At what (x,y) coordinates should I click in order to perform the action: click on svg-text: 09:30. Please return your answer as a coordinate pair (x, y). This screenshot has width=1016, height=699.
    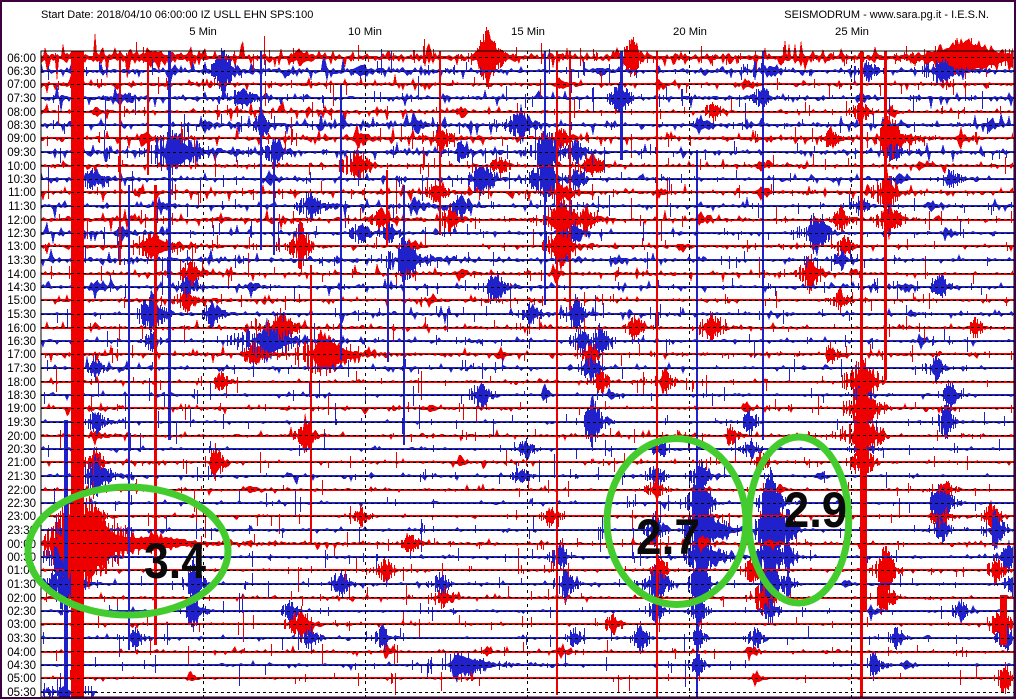
    Looking at the image, I should click on (21, 153).